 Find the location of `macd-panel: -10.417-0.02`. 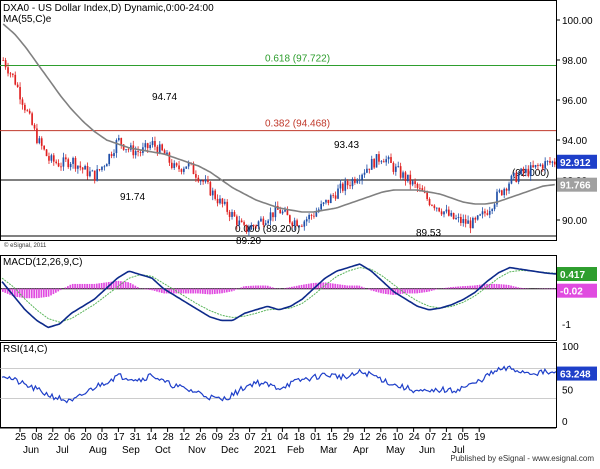

macd-panel: -10.417-0.02 is located at coordinates (298, 297).